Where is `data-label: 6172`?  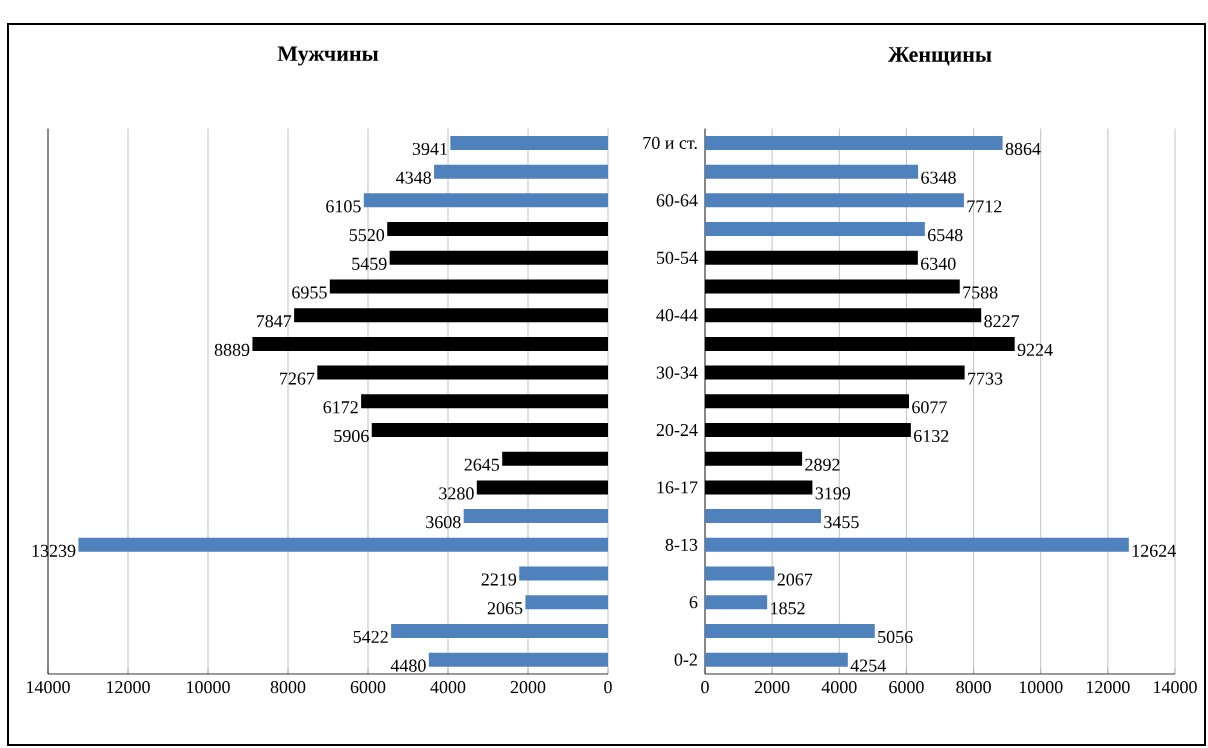
data-label: 6172 is located at coordinates (340, 407).